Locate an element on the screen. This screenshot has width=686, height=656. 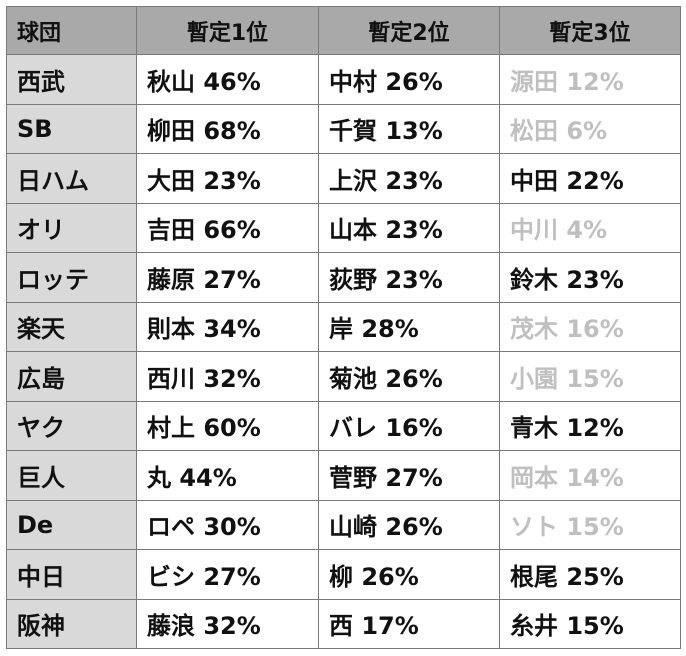
table-header: 球団 暫定1位 暫定2位 暫定3位 is located at coordinates (343, 30).